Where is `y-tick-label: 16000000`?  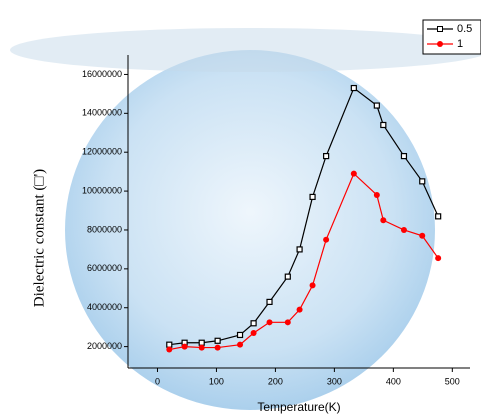
y-tick-label: 16000000 is located at coordinates (102, 74).